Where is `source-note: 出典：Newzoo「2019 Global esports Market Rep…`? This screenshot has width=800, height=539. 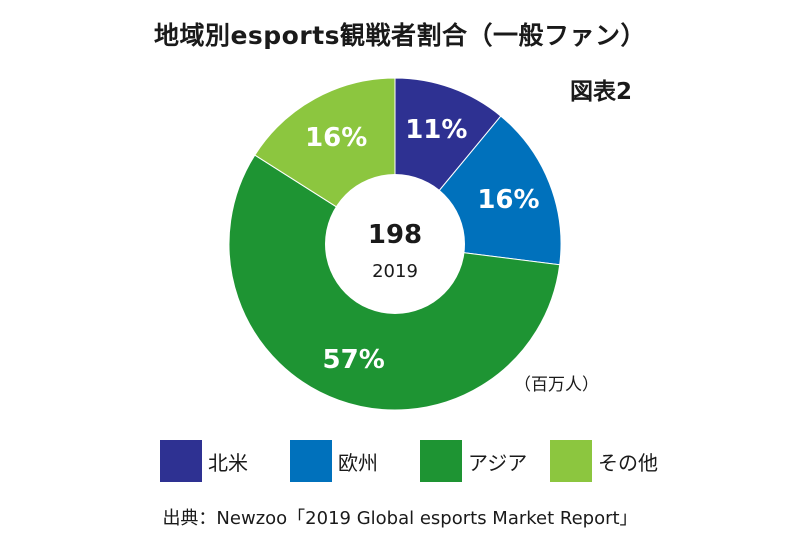
source-note: 出典：Newzoo「2019 Global esports Market Rep… is located at coordinates (400, 518).